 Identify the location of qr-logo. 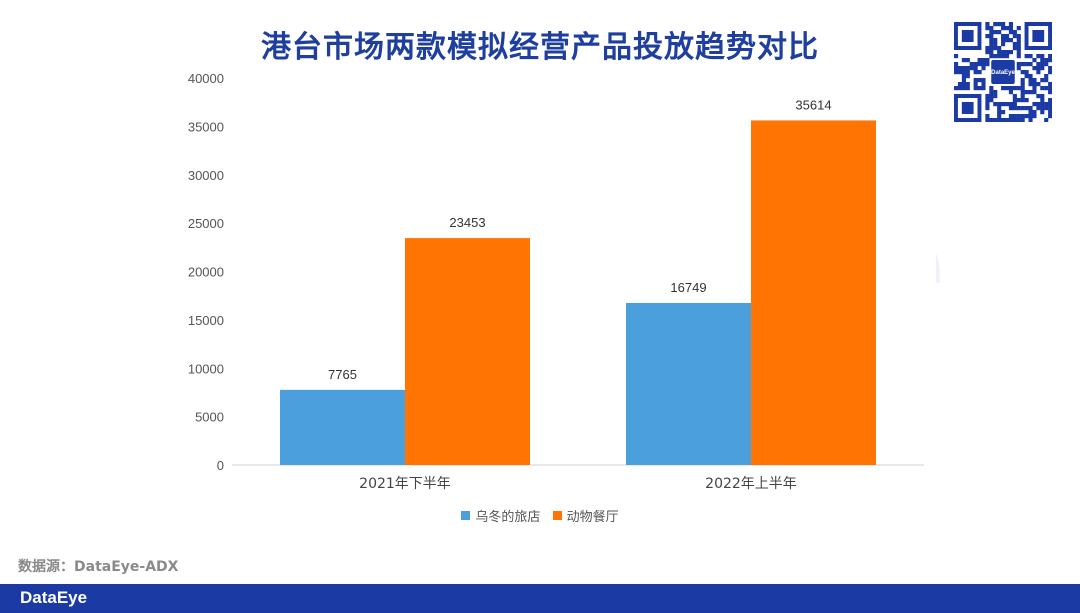
(1003, 72).